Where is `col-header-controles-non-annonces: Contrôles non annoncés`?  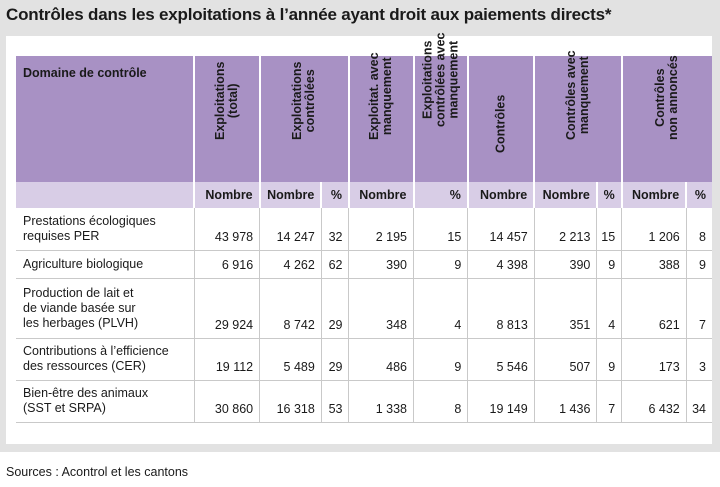
col-header-controles-non-annonces: Contrôles non annoncés is located at coordinates (666, 118).